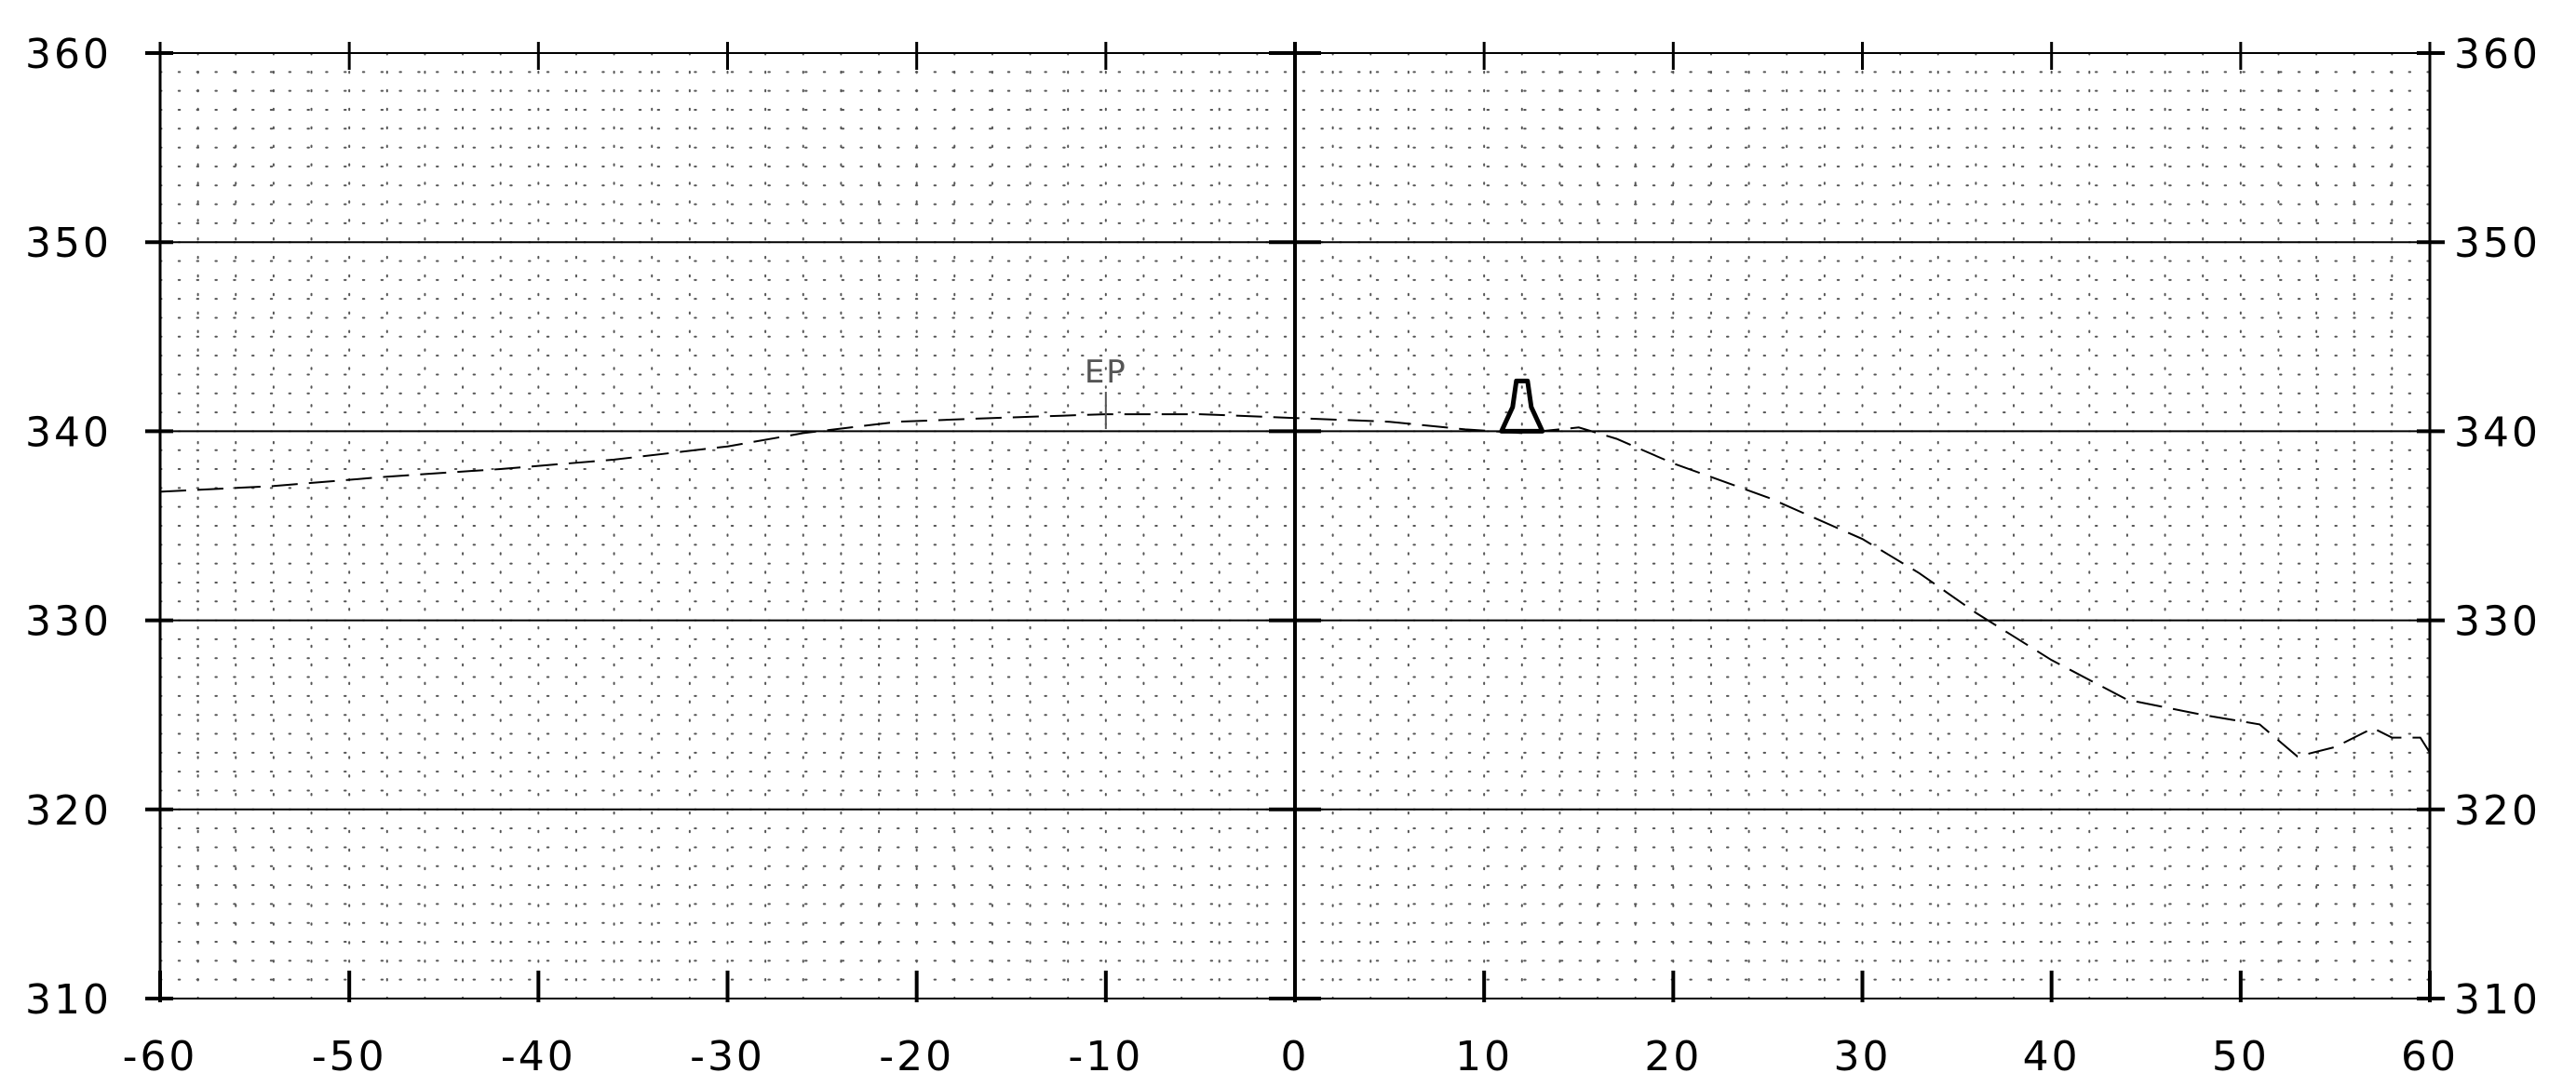 The height and width of the screenshot is (1073, 2576). Describe the element at coordinates (727, 1053) in the screenshot. I see `x-tick-label: -30` at that location.